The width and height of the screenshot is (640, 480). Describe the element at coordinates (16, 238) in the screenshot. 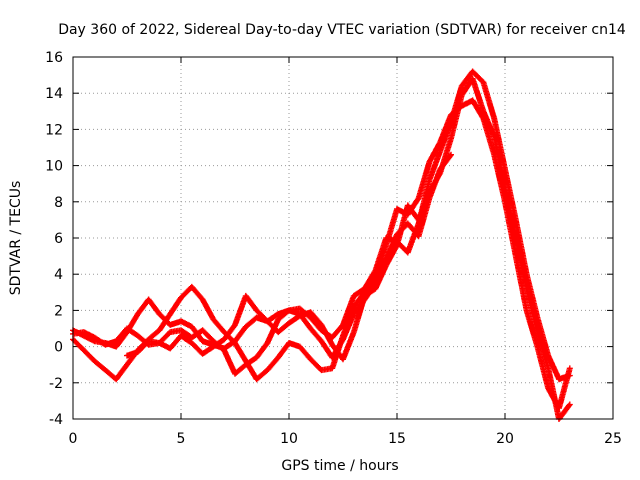

I see `y-axis-label: SDTVAR / TECUs` at that location.